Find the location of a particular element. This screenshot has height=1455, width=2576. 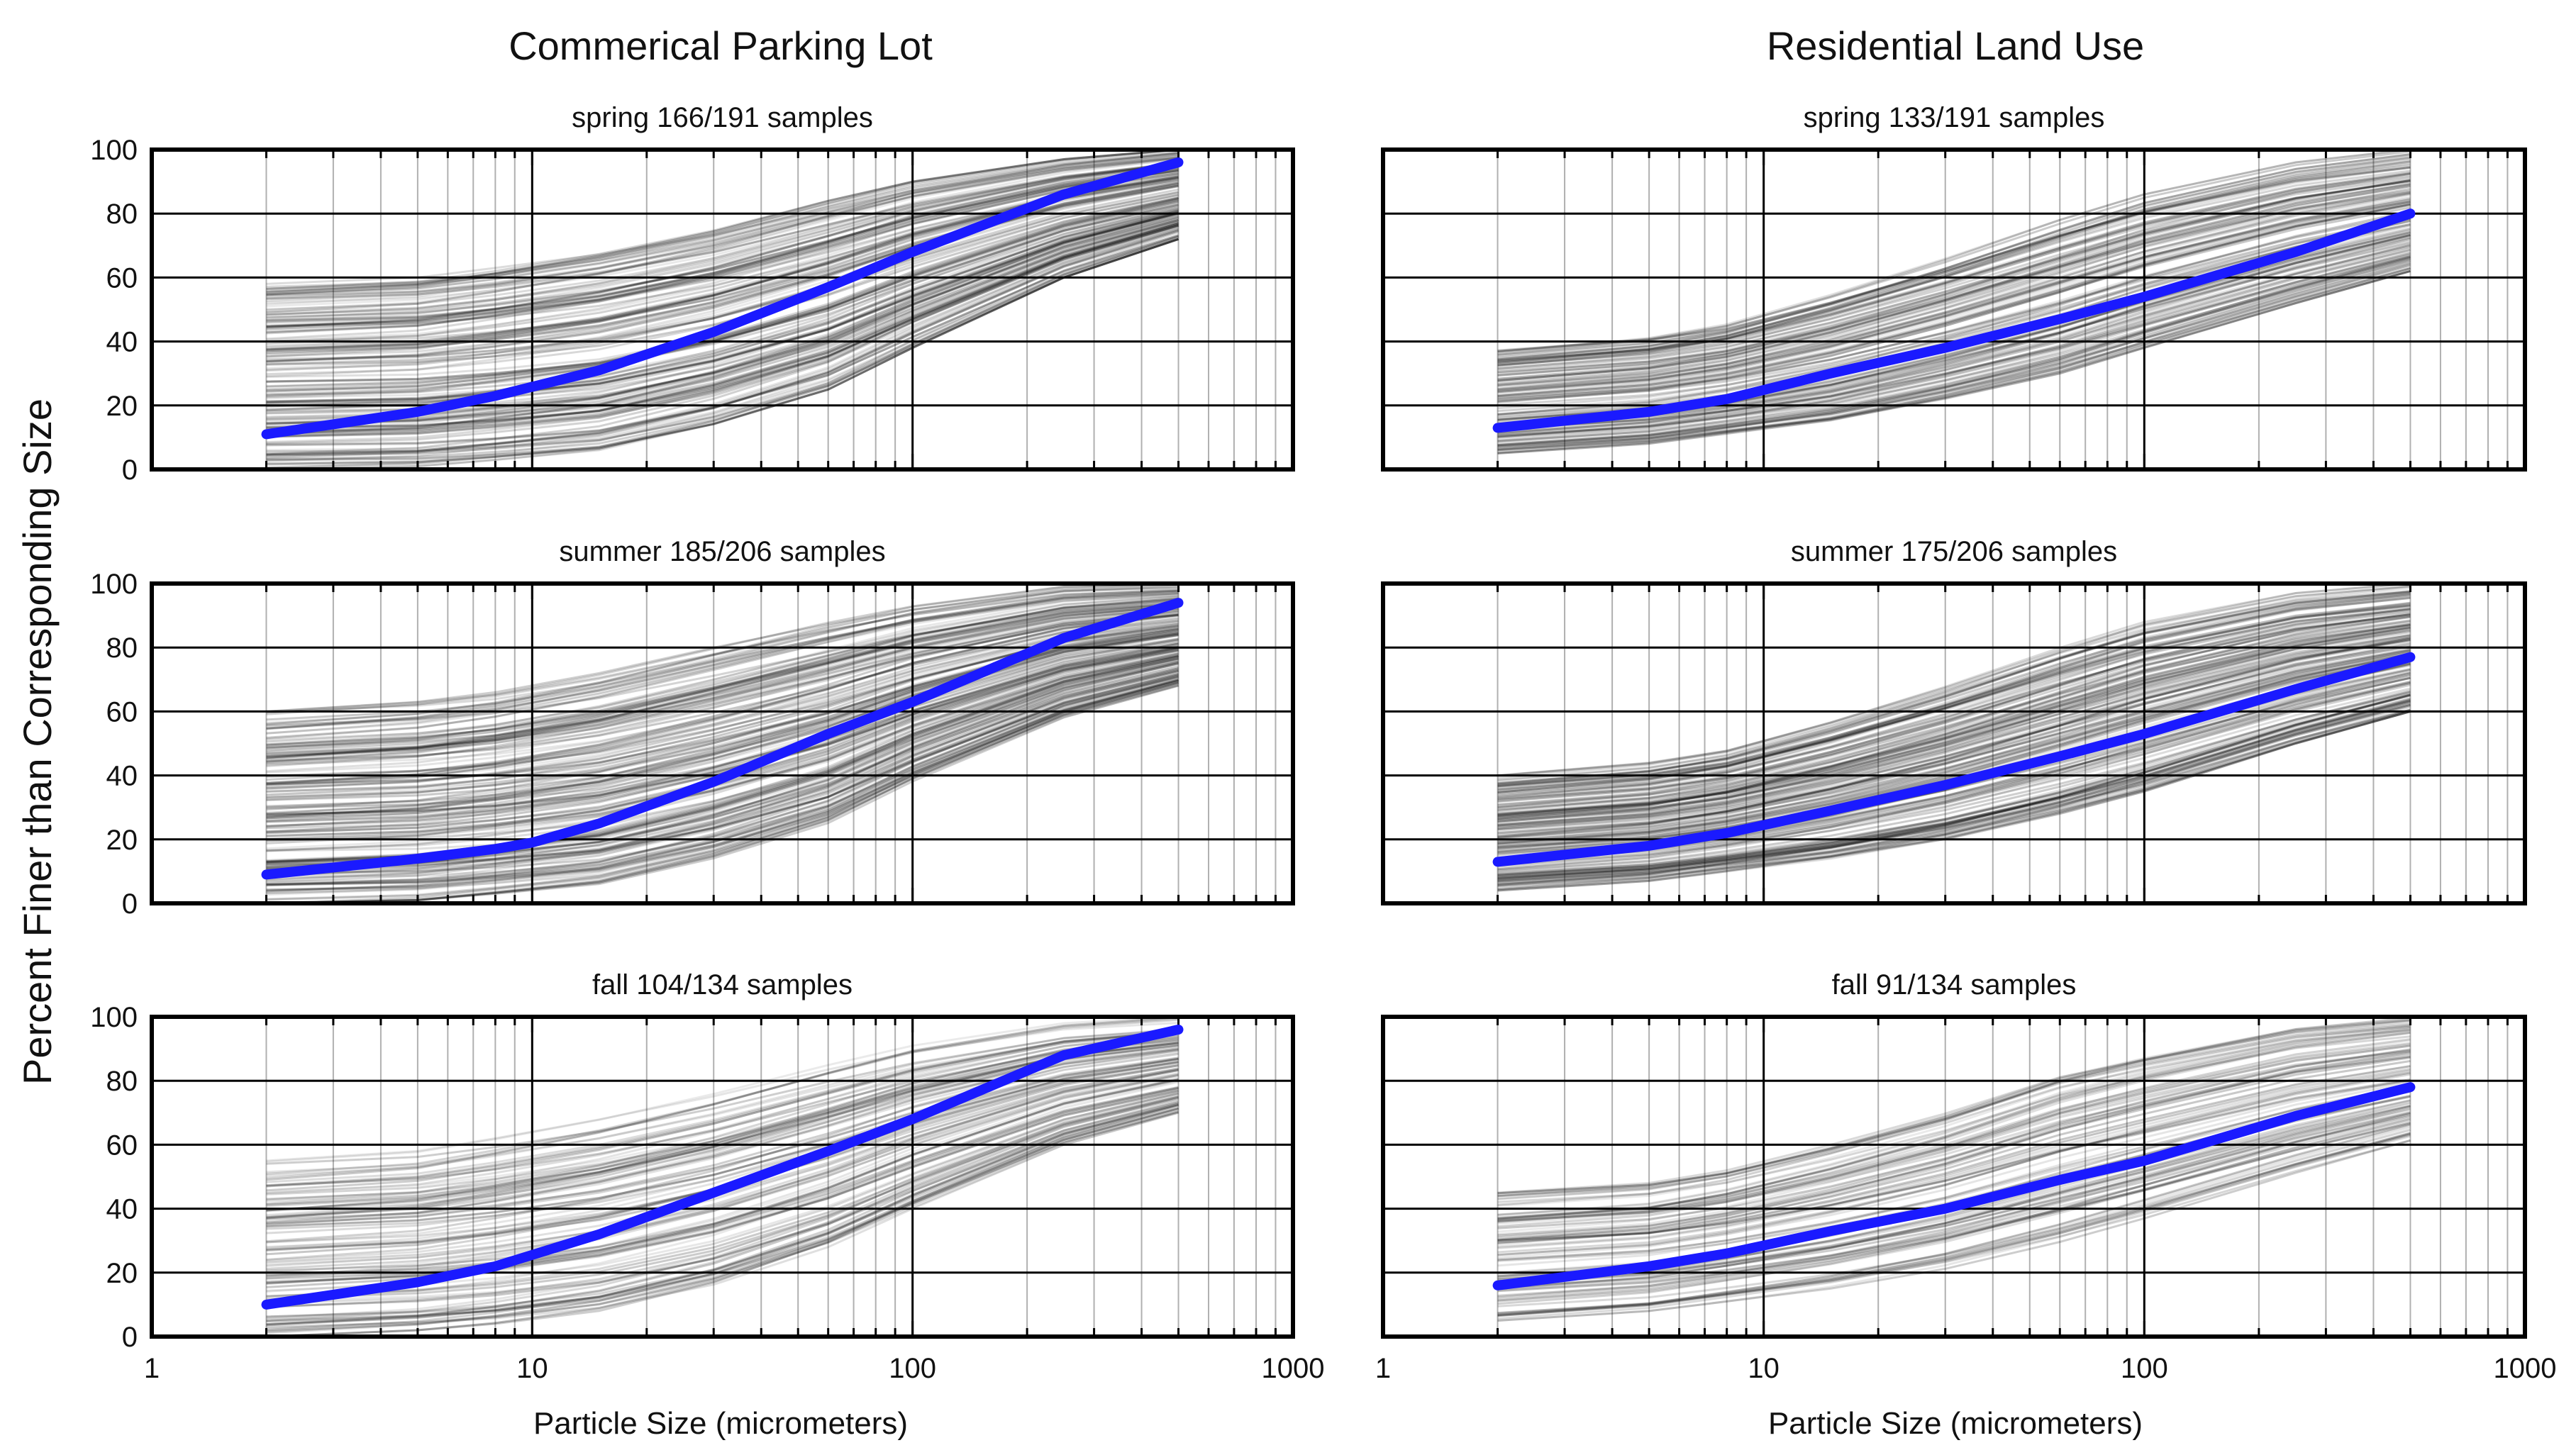

axes-frame is located at coordinates (722, 1177).